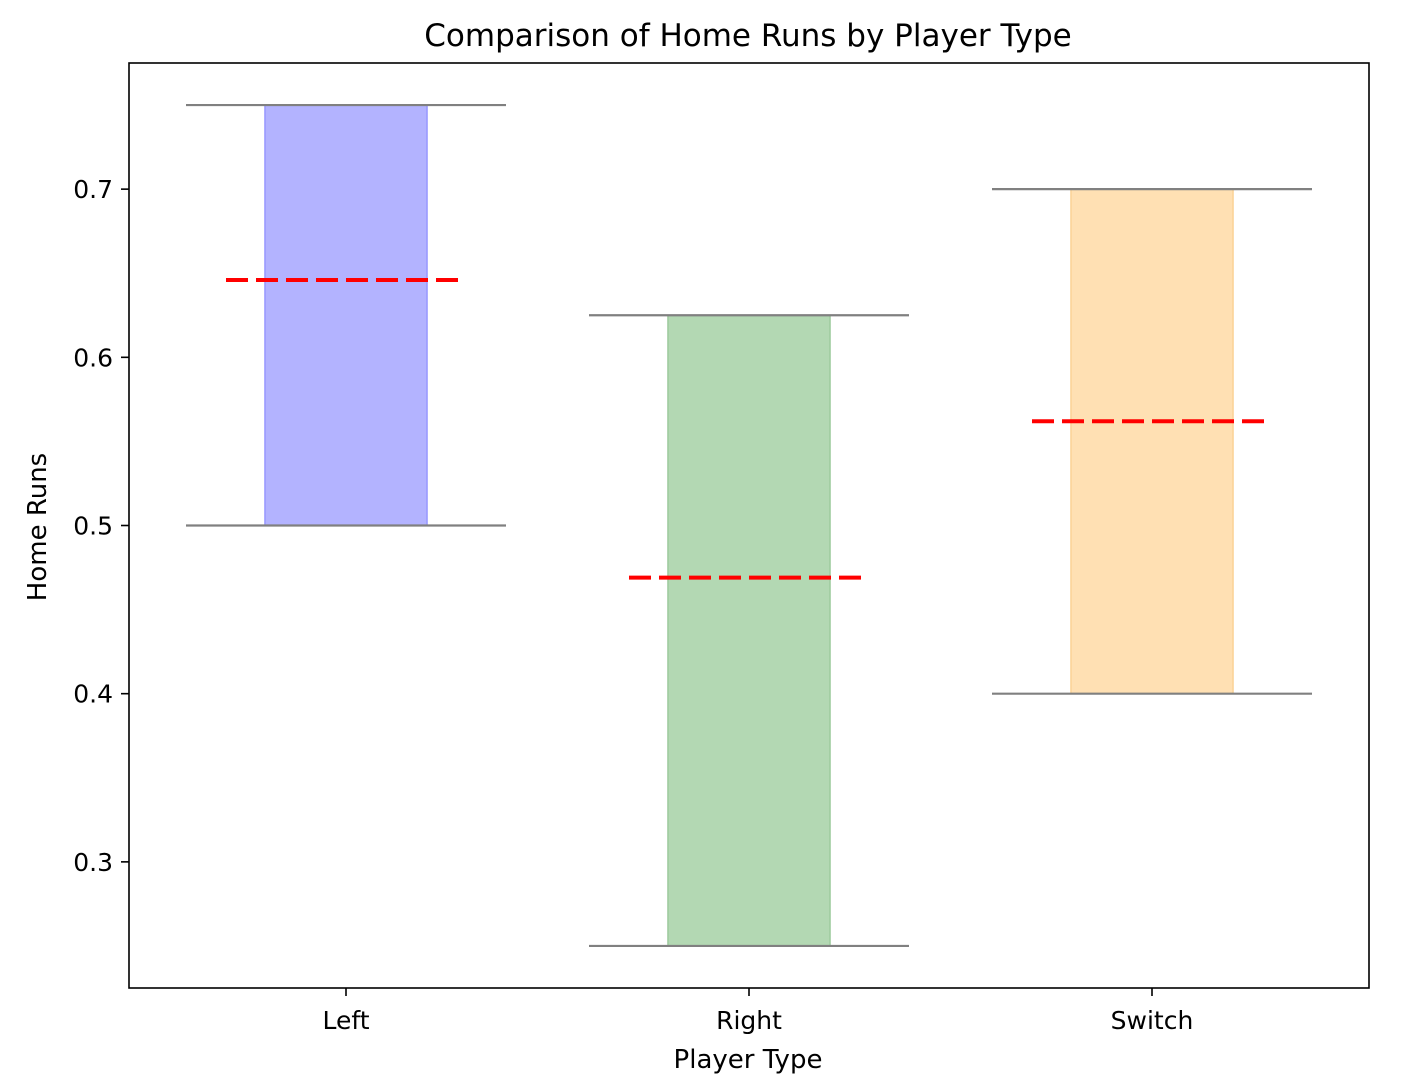  What do you see at coordinates (346, 315) in the screenshot?
I see `range-bar-left` at bounding box center [346, 315].